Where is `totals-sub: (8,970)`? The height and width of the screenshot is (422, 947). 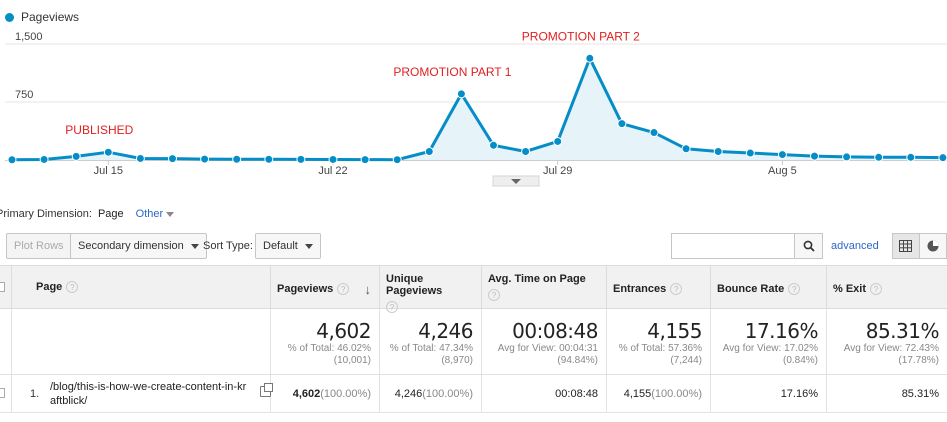
totals-sub: (8,970) is located at coordinates (457, 360).